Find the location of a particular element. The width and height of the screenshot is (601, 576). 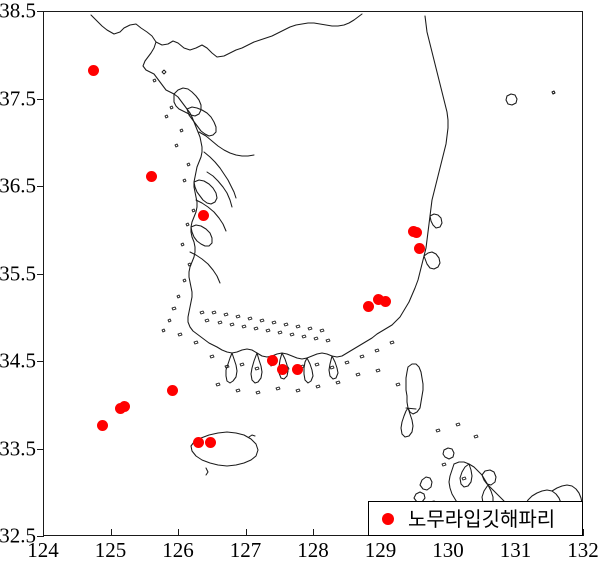

y-axis-tick-label: 35.5 is located at coordinates (18, 273).